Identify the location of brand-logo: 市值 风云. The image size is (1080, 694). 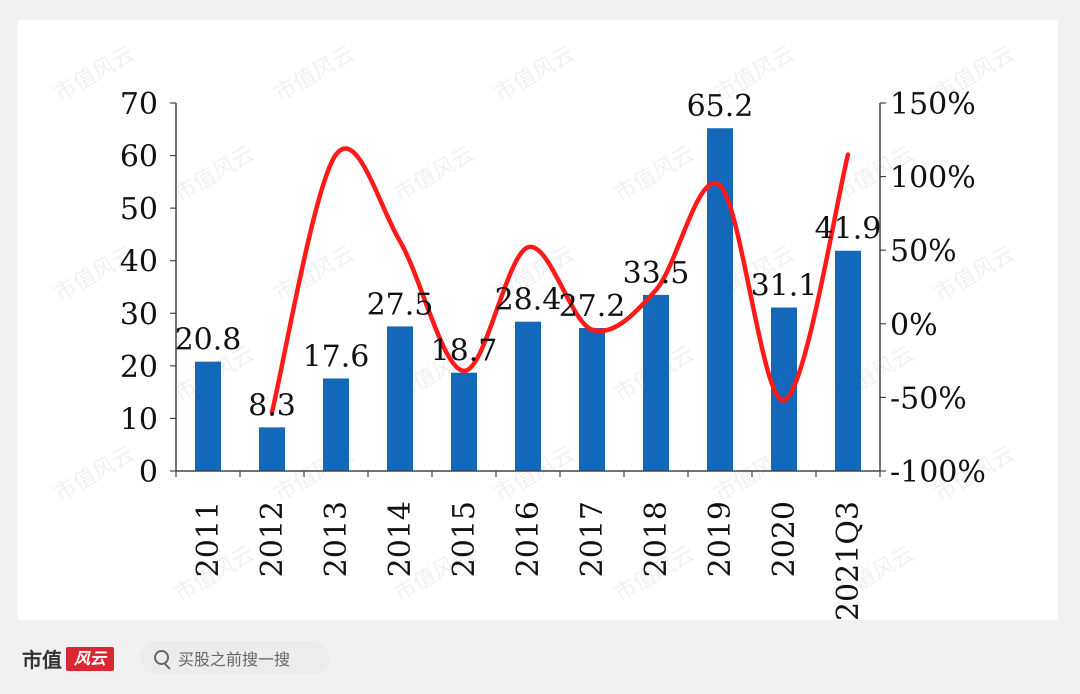
(68, 658).